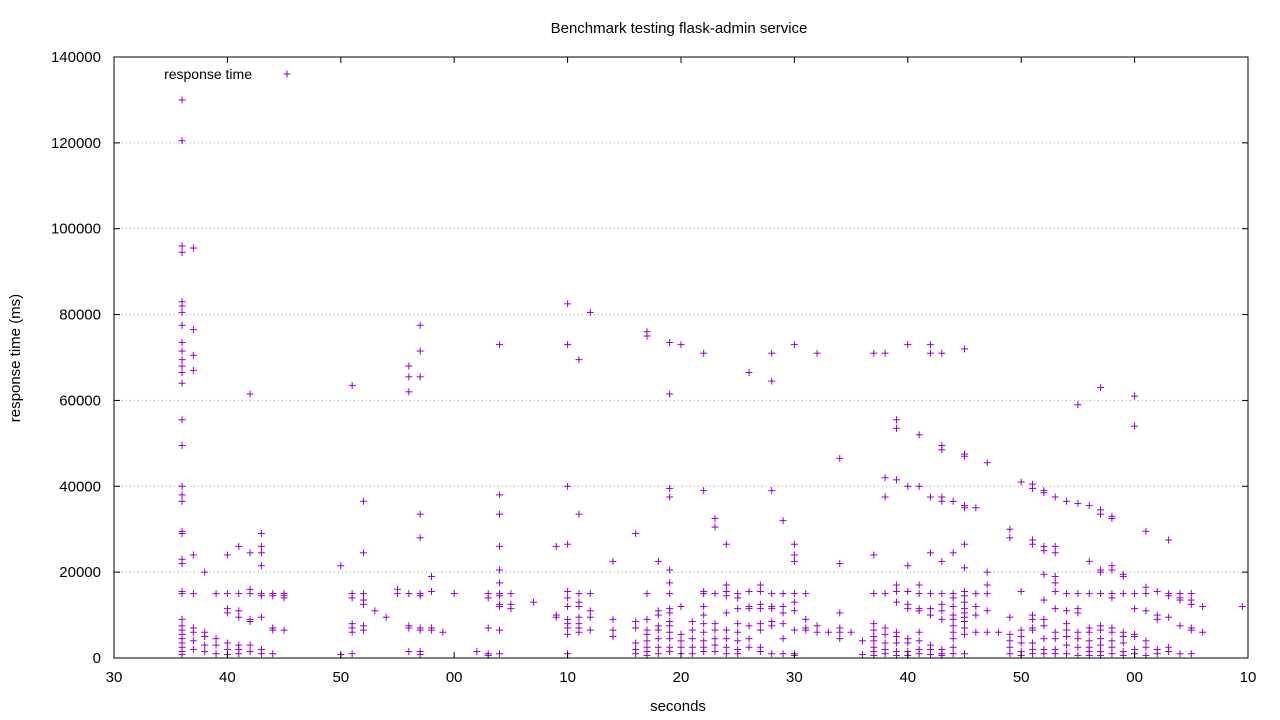 The width and height of the screenshot is (1280, 720). What do you see at coordinates (340, 677) in the screenshot?
I see `x-tick-label: 50` at bounding box center [340, 677].